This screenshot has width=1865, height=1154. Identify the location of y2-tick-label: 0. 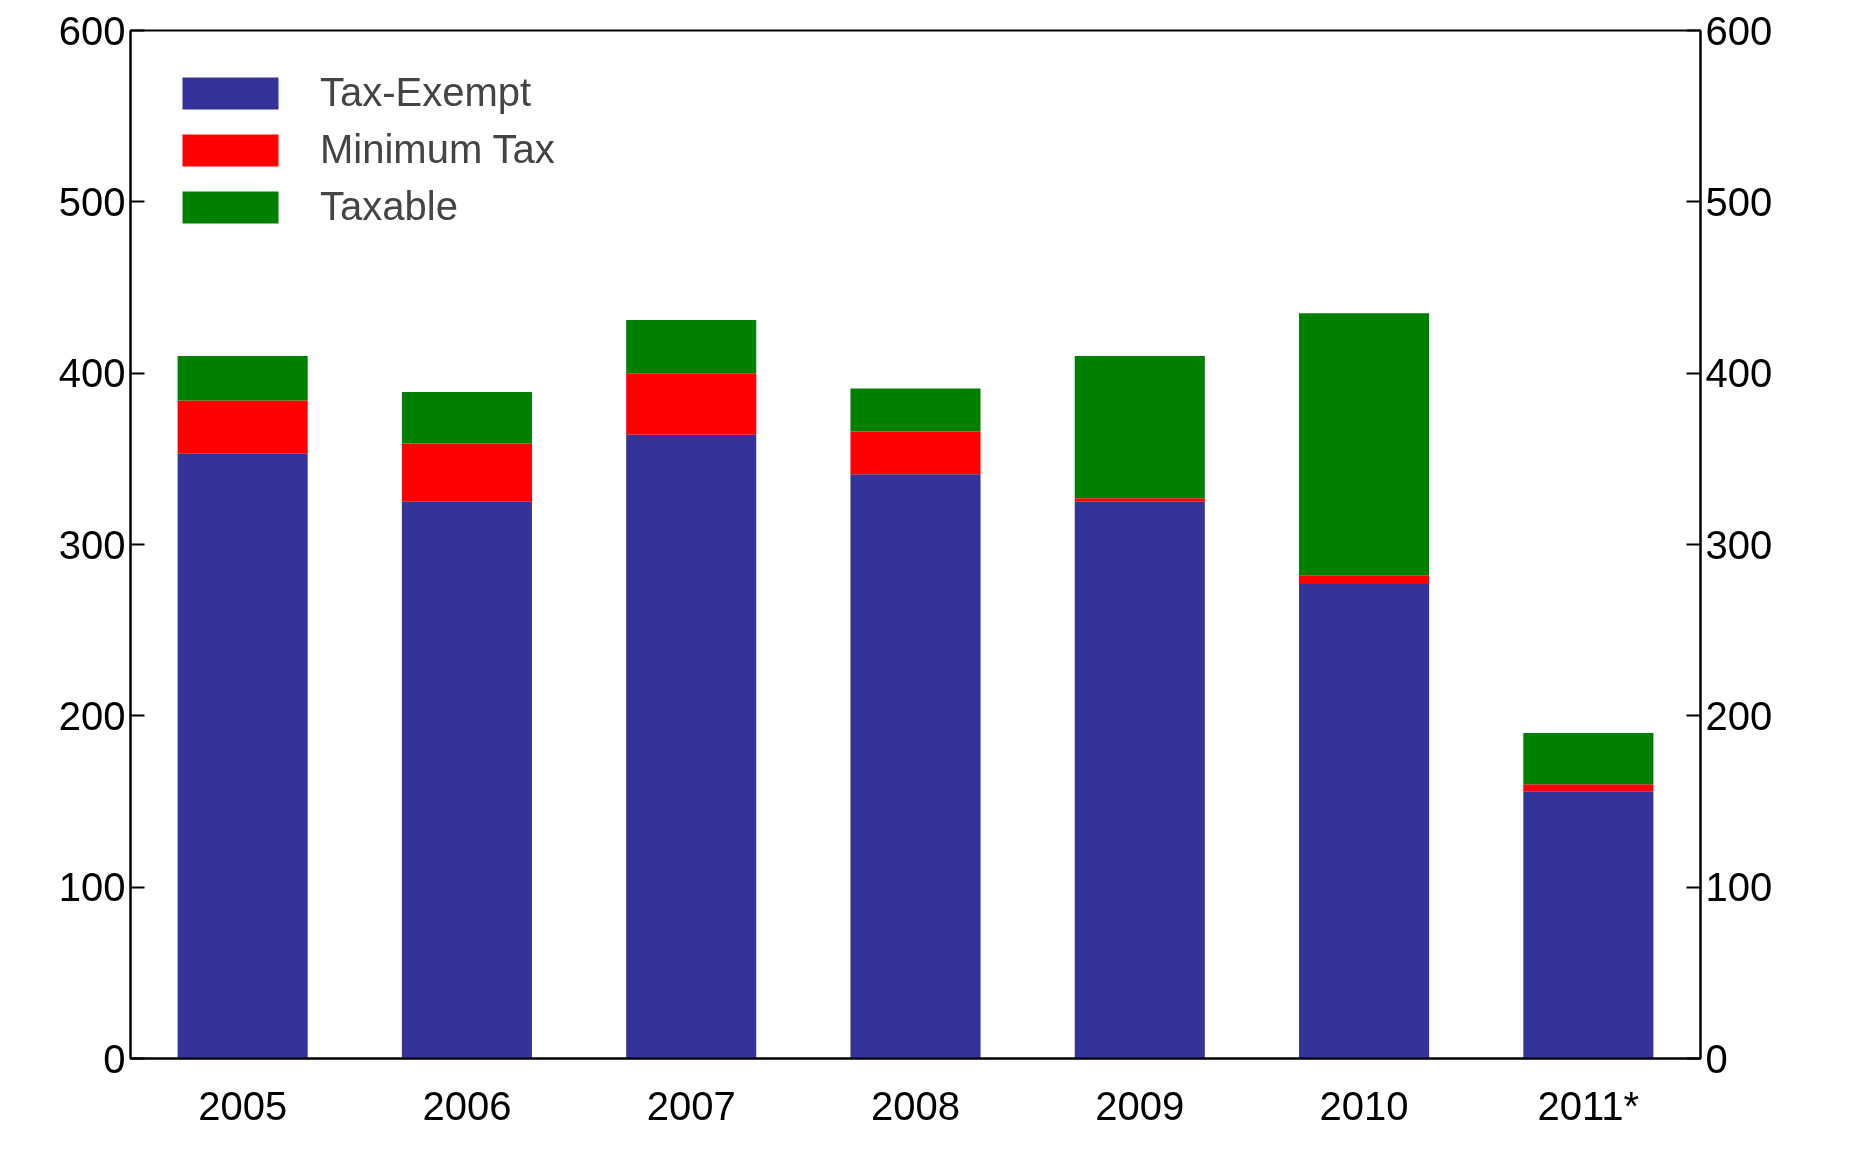
(1716, 1058).